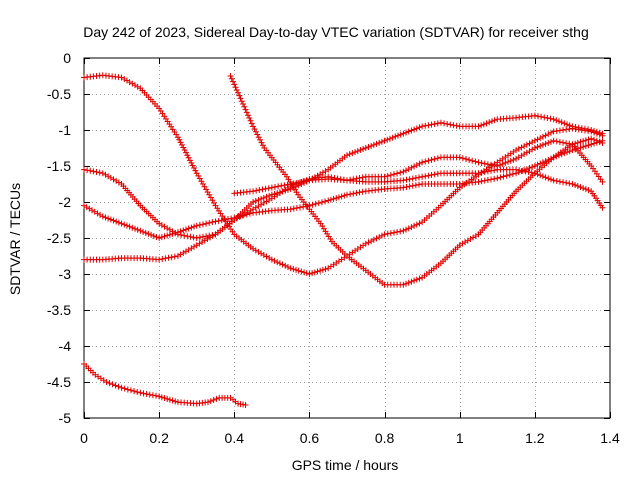 Image resolution: width=640 pixels, height=480 pixels. Describe the element at coordinates (345, 465) in the screenshot. I see `x-axis-label: GPS time / hours` at that location.